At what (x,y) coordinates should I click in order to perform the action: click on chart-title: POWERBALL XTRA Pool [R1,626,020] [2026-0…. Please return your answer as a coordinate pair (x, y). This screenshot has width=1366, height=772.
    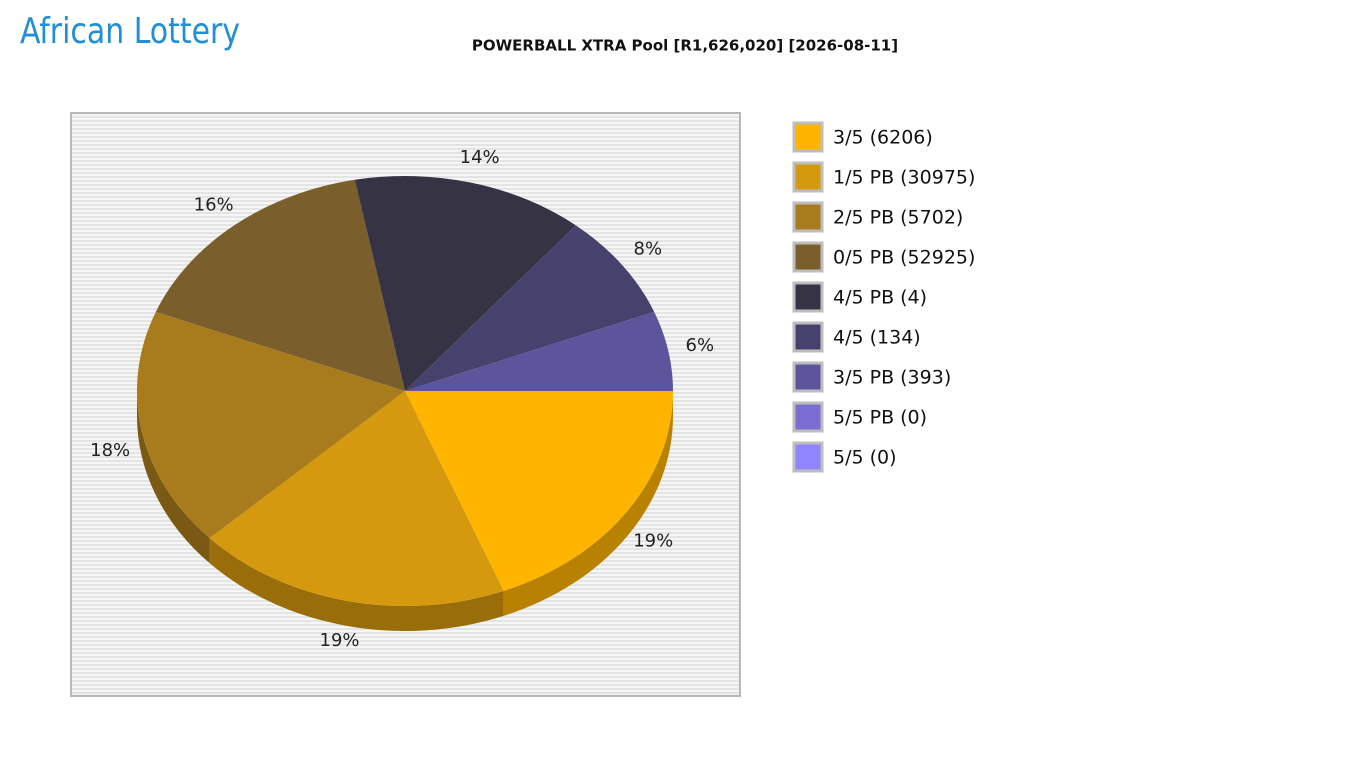
    Looking at the image, I should click on (685, 46).